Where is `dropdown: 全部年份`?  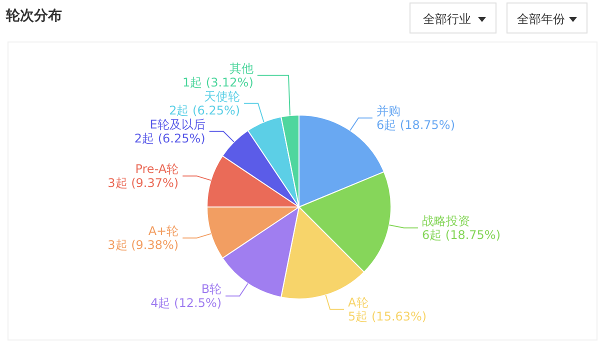
dropdown: 全部年份 is located at coordinates (547, 18).